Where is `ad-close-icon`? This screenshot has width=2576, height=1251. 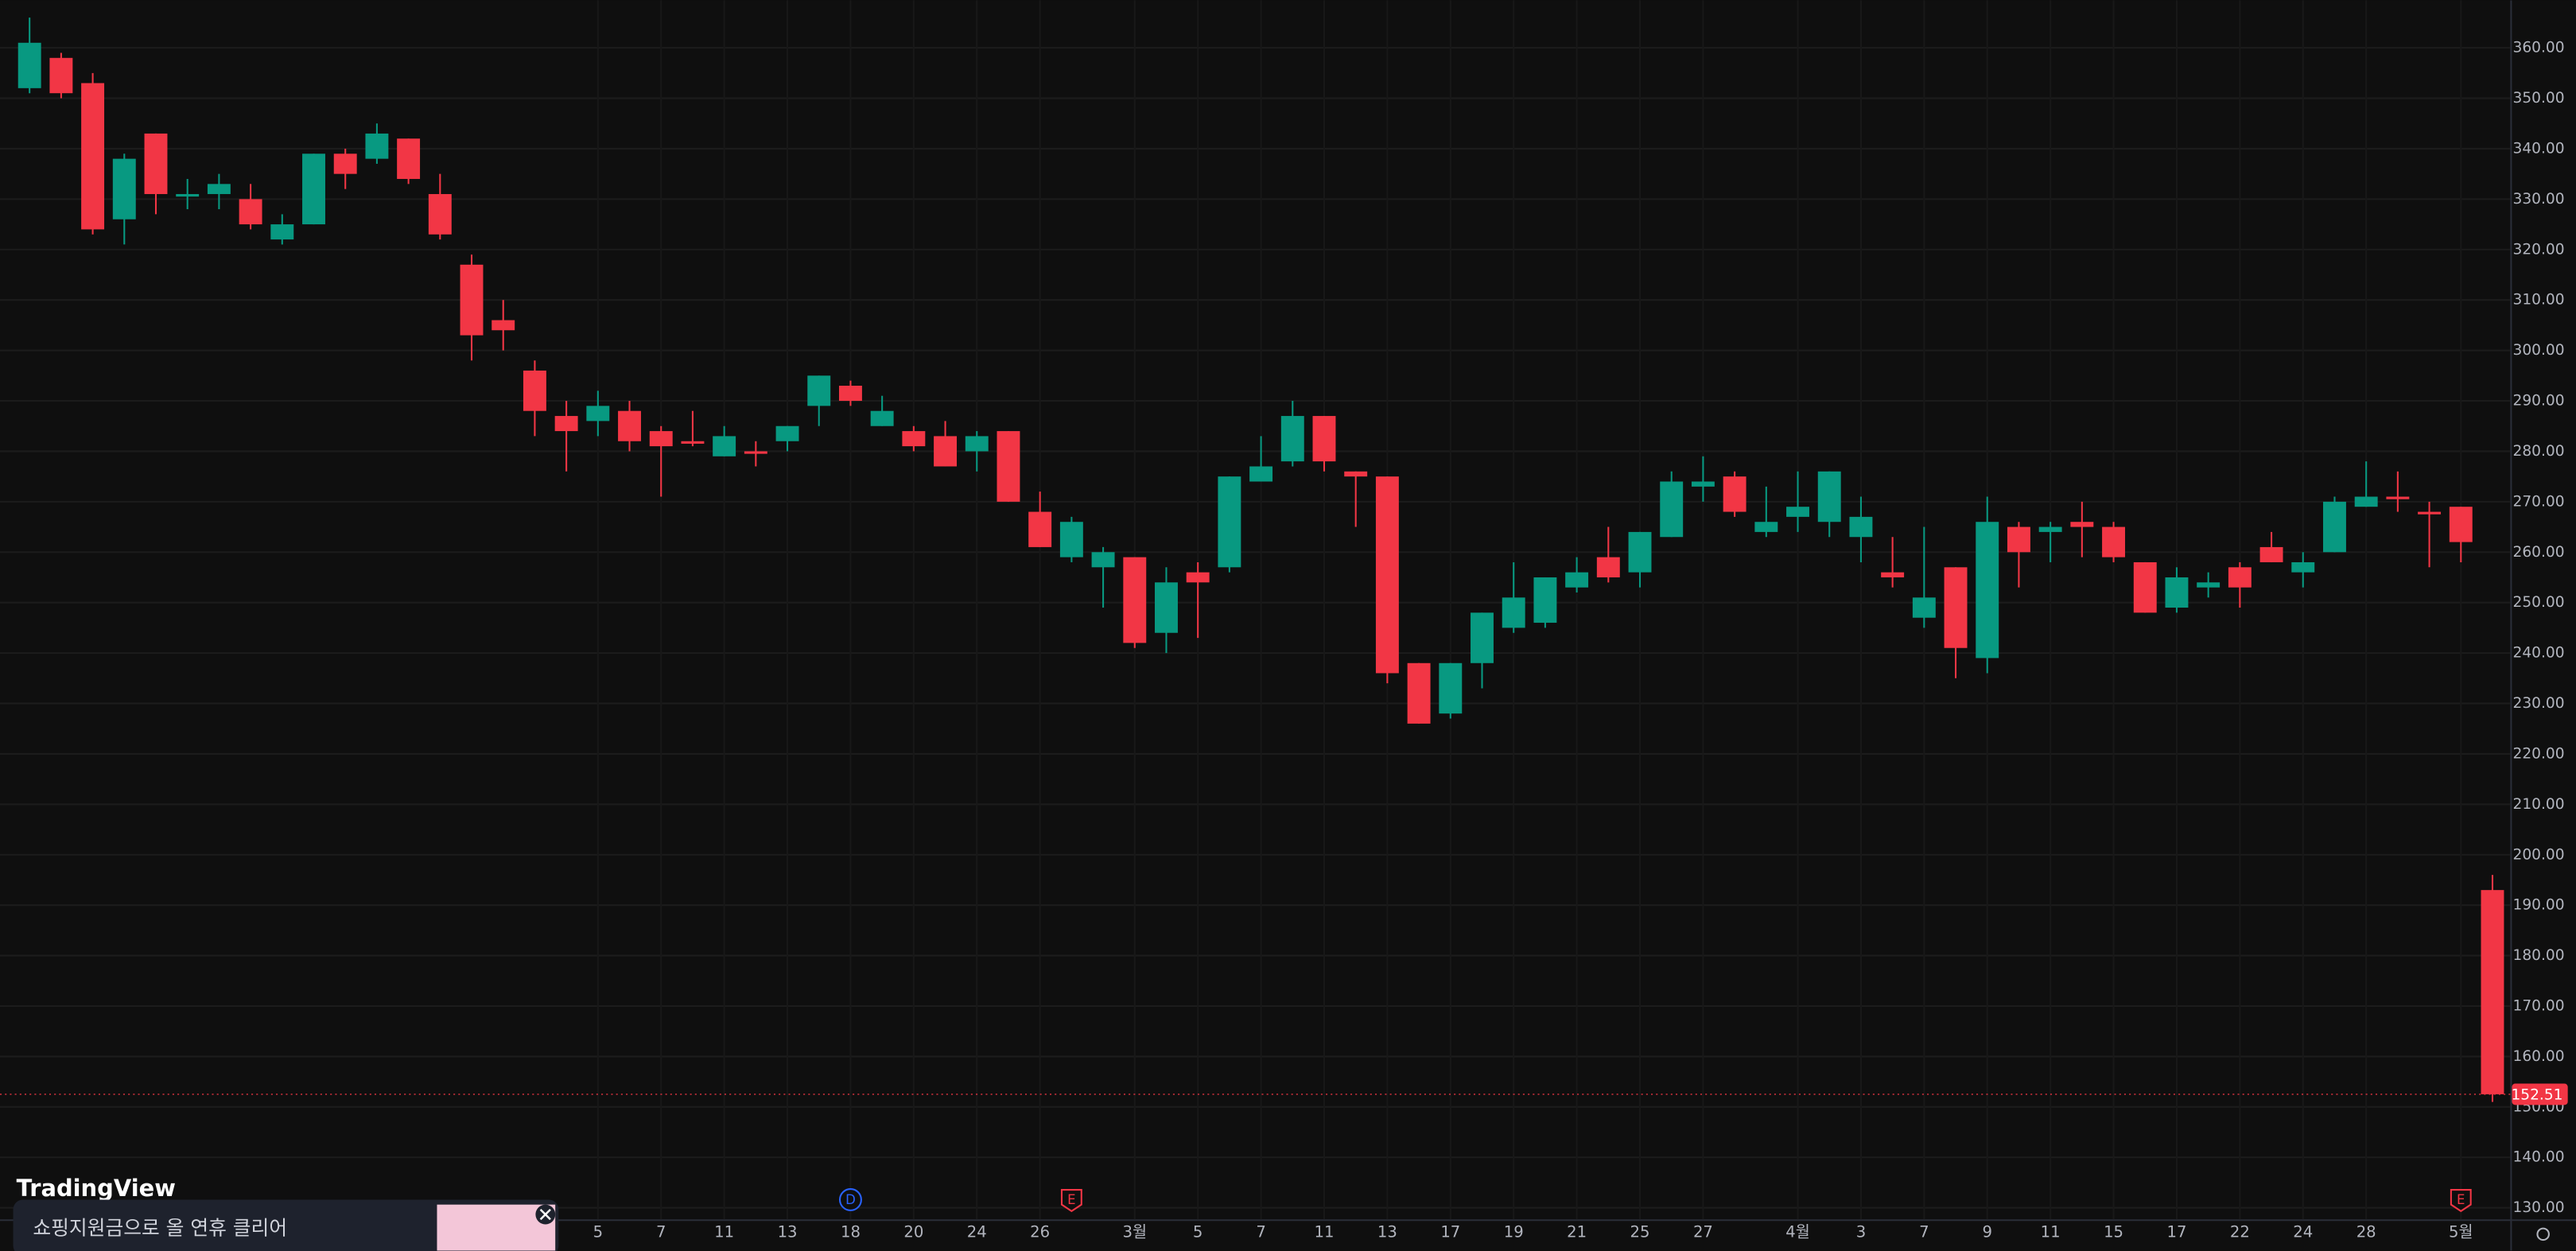 ad-close-icon is located at coordinates (545, 1214).